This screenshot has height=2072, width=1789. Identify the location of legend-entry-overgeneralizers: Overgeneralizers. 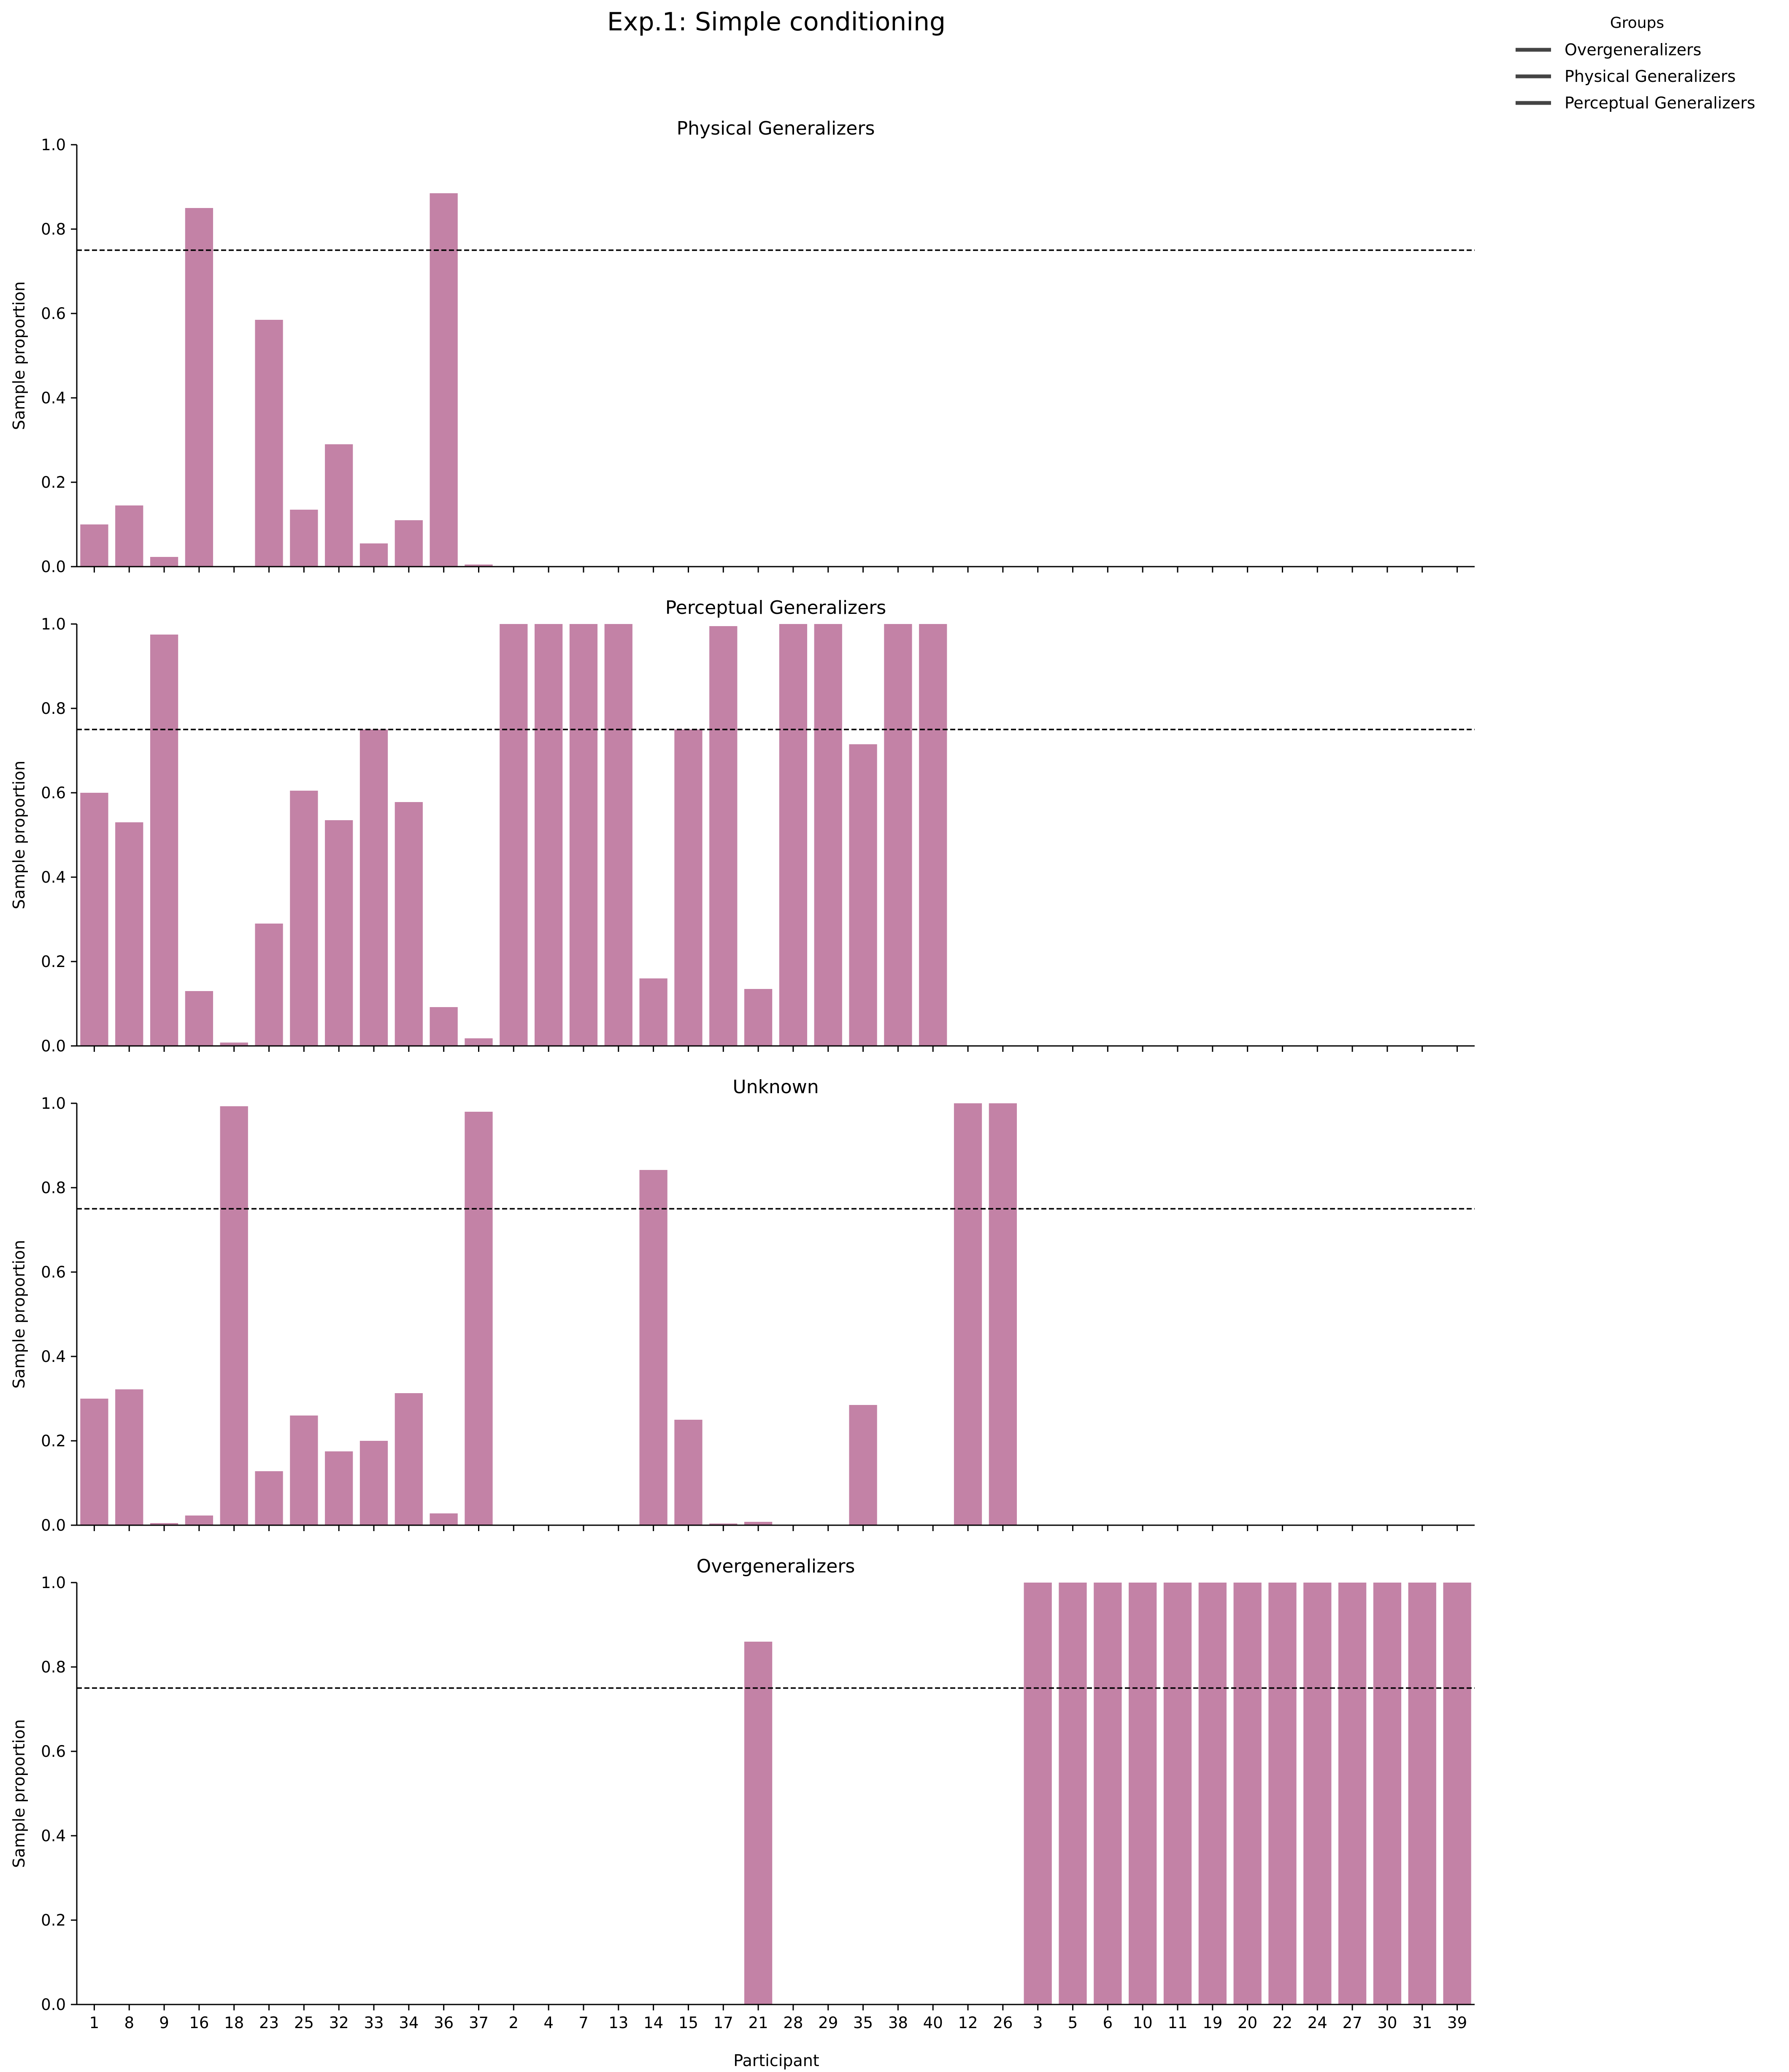
(1608, 50).